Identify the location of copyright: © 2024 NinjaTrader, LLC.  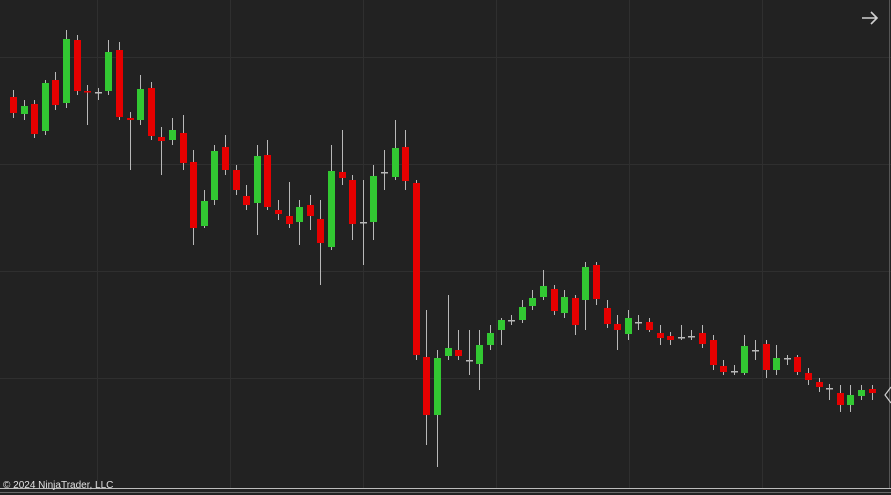
(58, 485).